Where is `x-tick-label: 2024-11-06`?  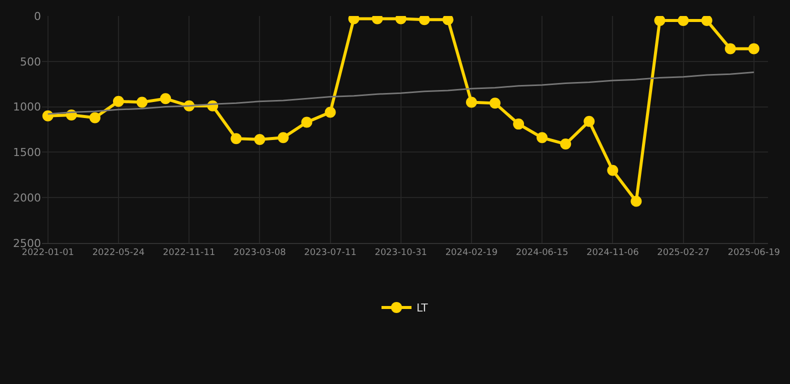 x-tick-label: 2024-11-06 is located at coordinates (613, 253).